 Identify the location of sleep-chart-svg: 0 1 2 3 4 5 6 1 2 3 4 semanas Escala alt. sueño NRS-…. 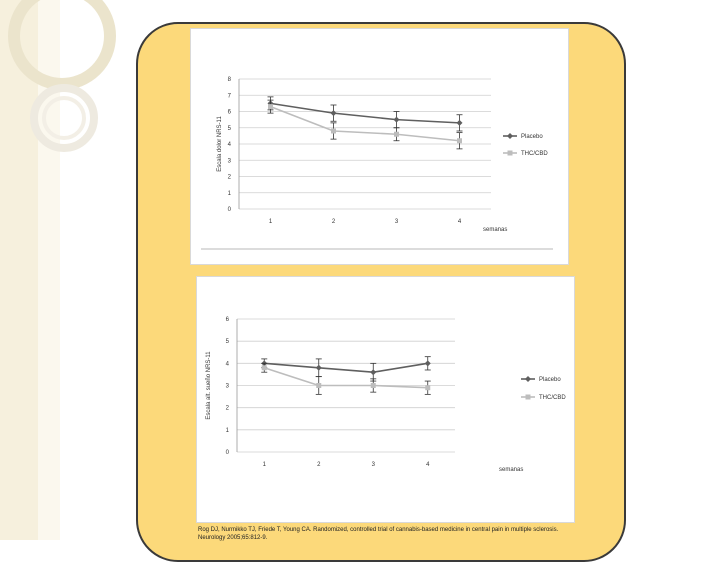
(386, 395).